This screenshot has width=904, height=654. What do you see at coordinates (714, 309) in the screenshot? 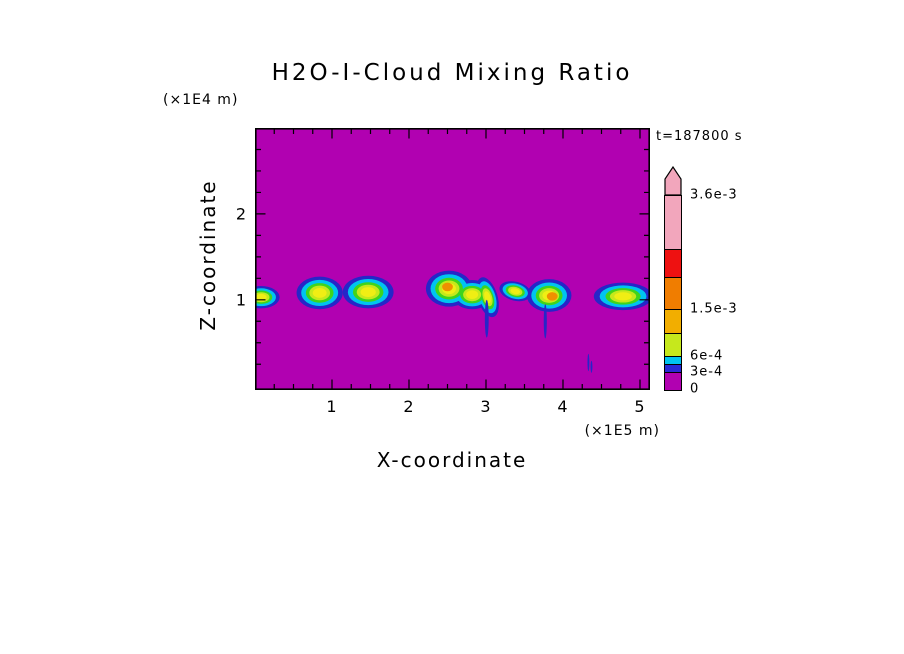
I see `colorbar-label: 1.5e-3` at bounding box center [714, 309].